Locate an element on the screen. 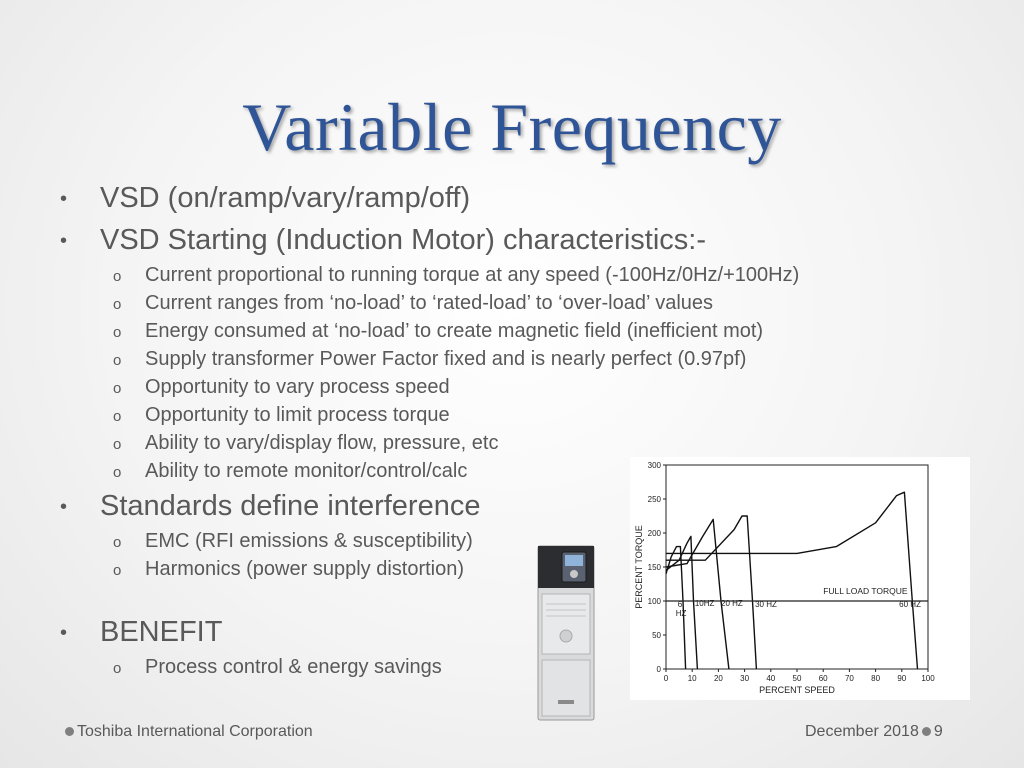 The image size is (1024, 768). y-tick-label: 50 is located at coordinates (656, 635).